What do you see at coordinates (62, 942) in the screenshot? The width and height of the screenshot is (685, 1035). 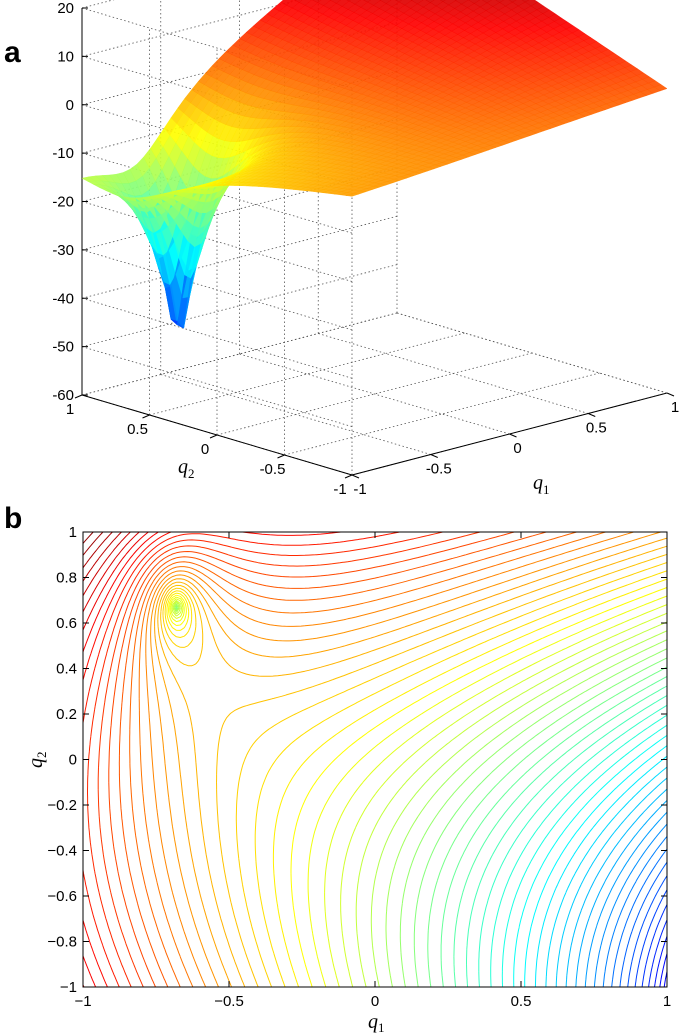 I see `y-tick-label: −0.8` at bounding box center [62, 942].